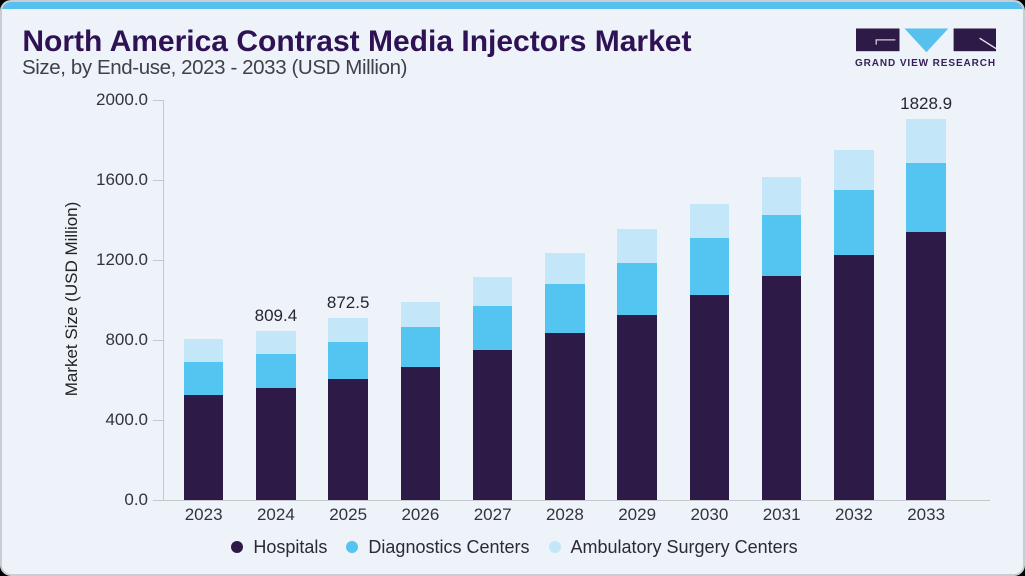 Image resolution: width=1025 pixels, height=576 pixels. Describe the element at coordinates (276, 444) in the screenshot. I see `bar-segment-2024-hospitals` at that location.